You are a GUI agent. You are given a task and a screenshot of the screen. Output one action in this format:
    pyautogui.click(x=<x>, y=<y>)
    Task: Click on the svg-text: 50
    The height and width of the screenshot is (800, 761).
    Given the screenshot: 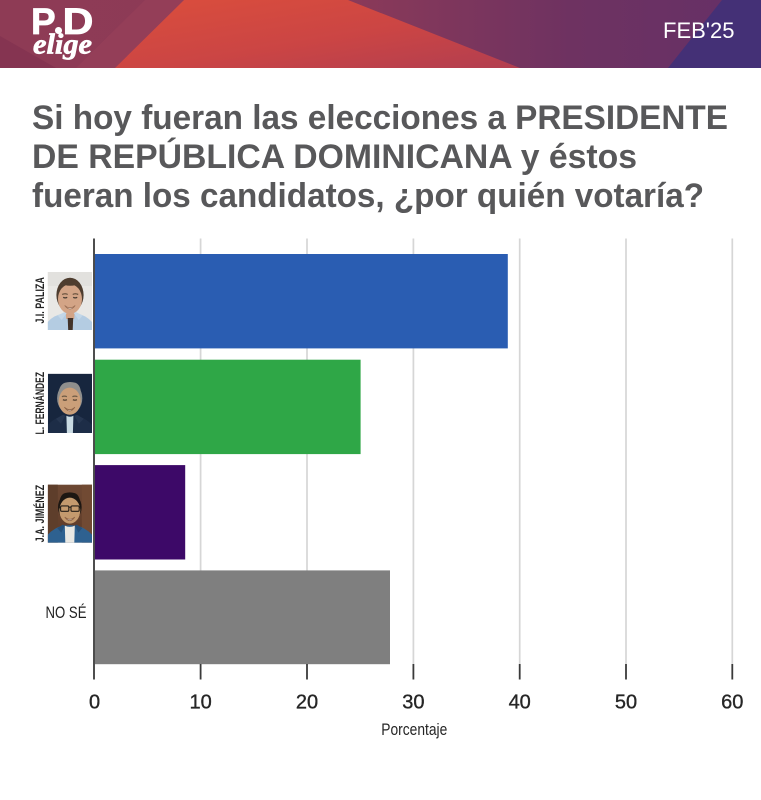 What is the action you would take?
    pyautogui.click(x=626, y=703)
    